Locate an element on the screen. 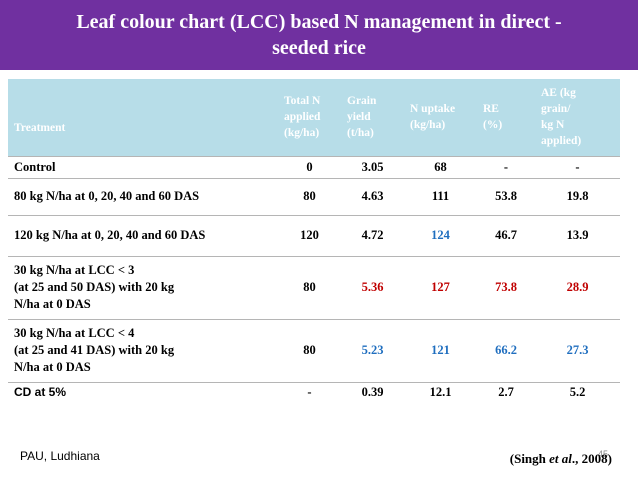  page-number: 45 is located at coordinates (602, 454).